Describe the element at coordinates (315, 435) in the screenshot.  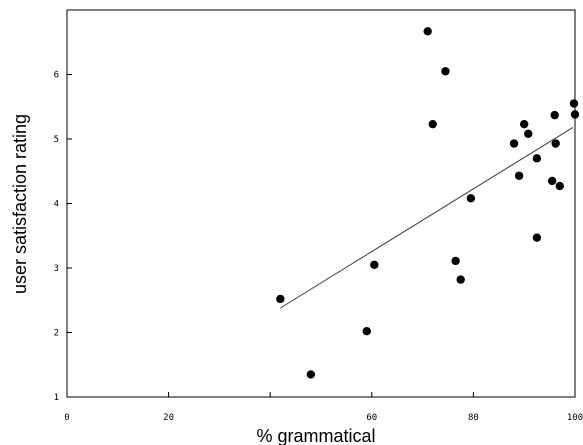
I see `x-axis-title: % grammatical` at that location.